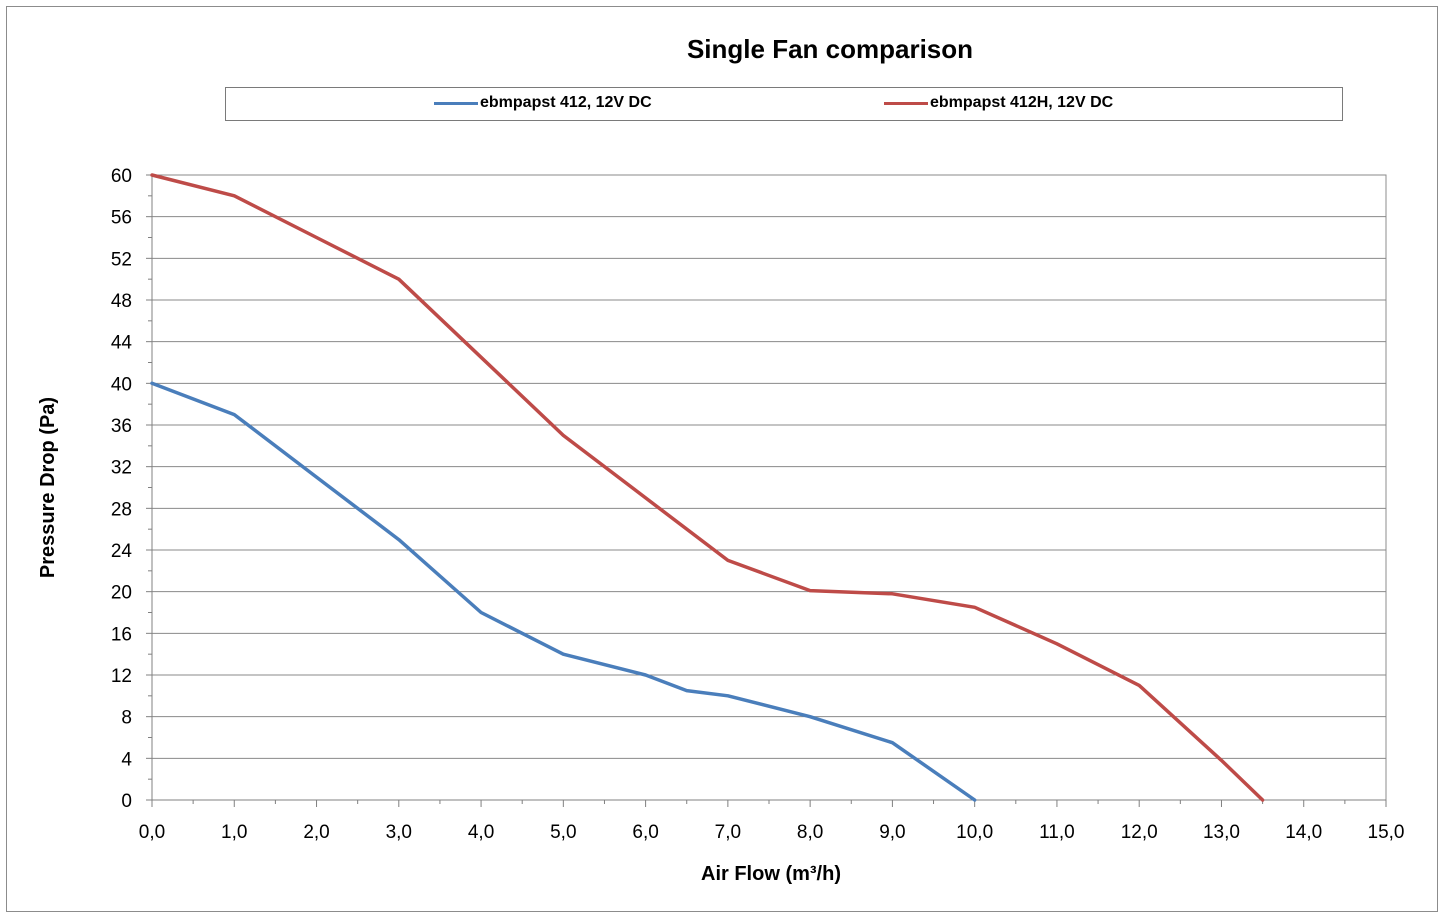 The image size is (1446, 918). What do you see at coordinates (121, 509) in the screenshot?
I see `y-tick-label: 28` at bounding box center [121, 509].